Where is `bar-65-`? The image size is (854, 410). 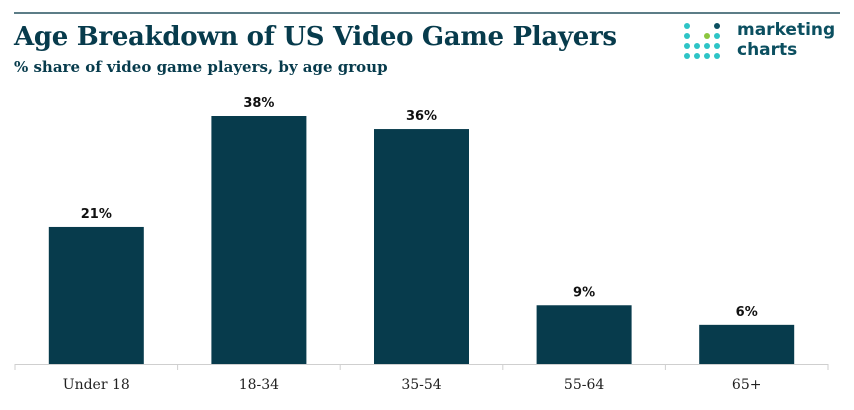 bar-65- is located at coordinates (747, 344).